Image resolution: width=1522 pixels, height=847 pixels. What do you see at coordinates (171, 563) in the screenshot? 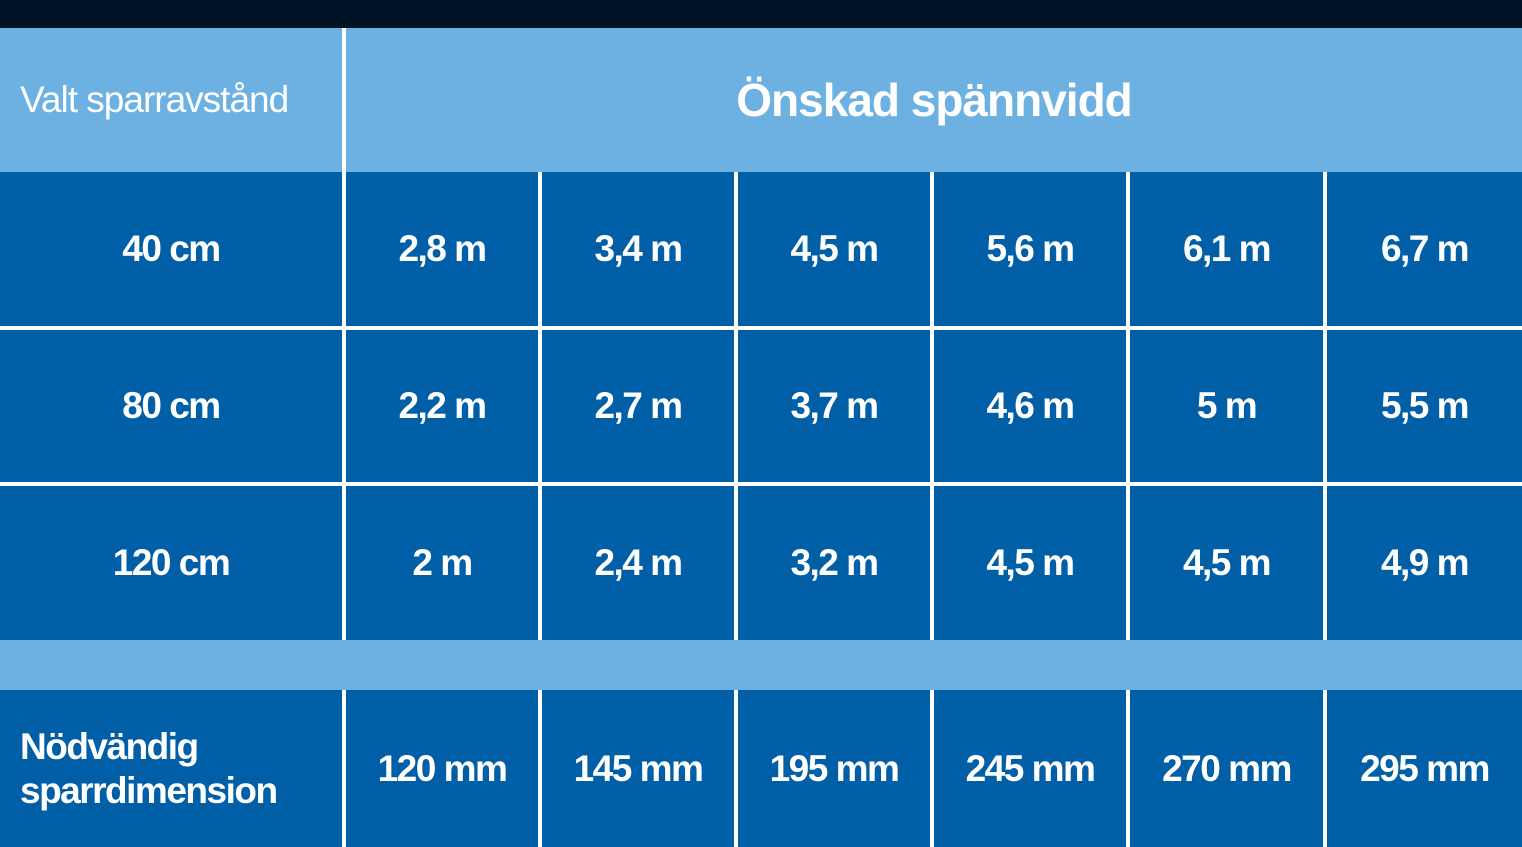
I see `row-label: 120 cm` at bounding box center [171, 563].